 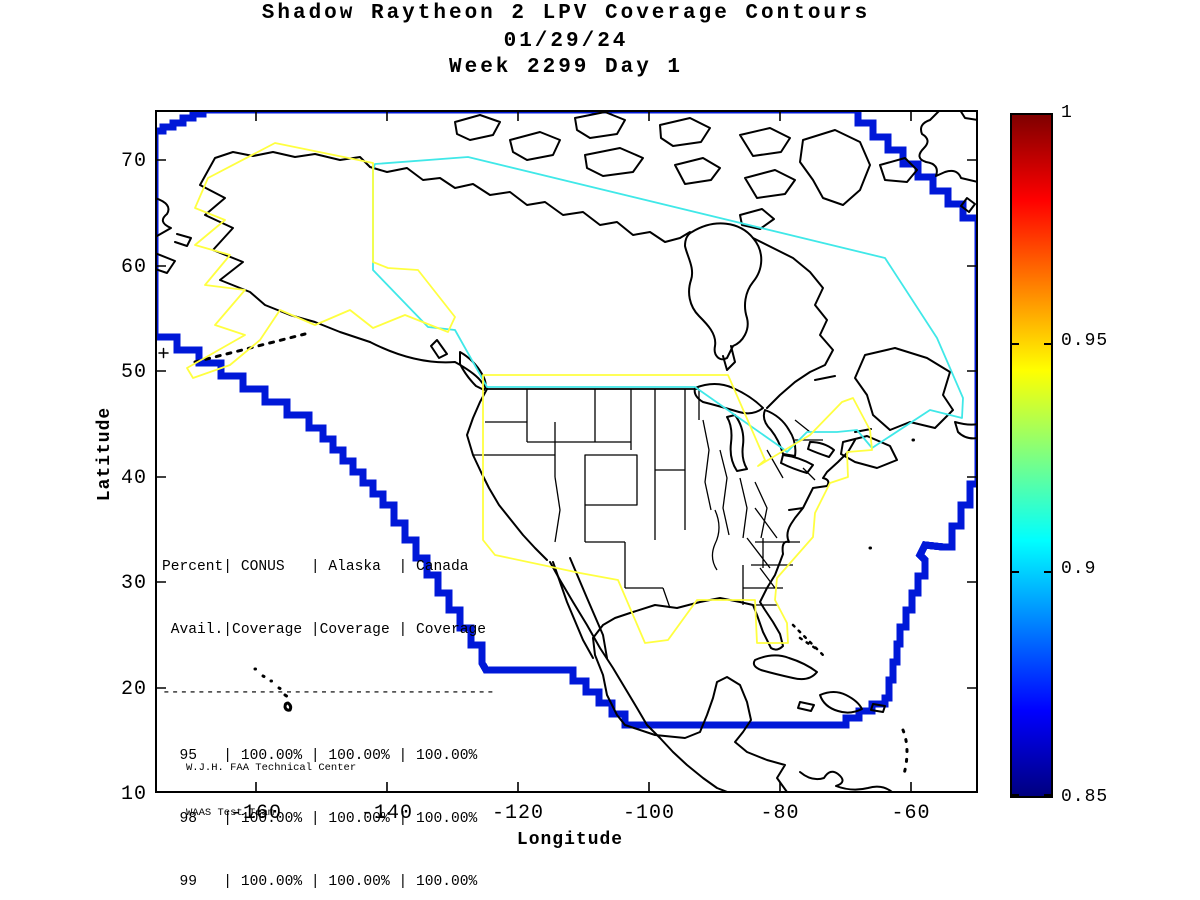 What do you see at coordinates (805, 179) in the screenshot?
I see `baffin-island` at bounding box center [805, 179].